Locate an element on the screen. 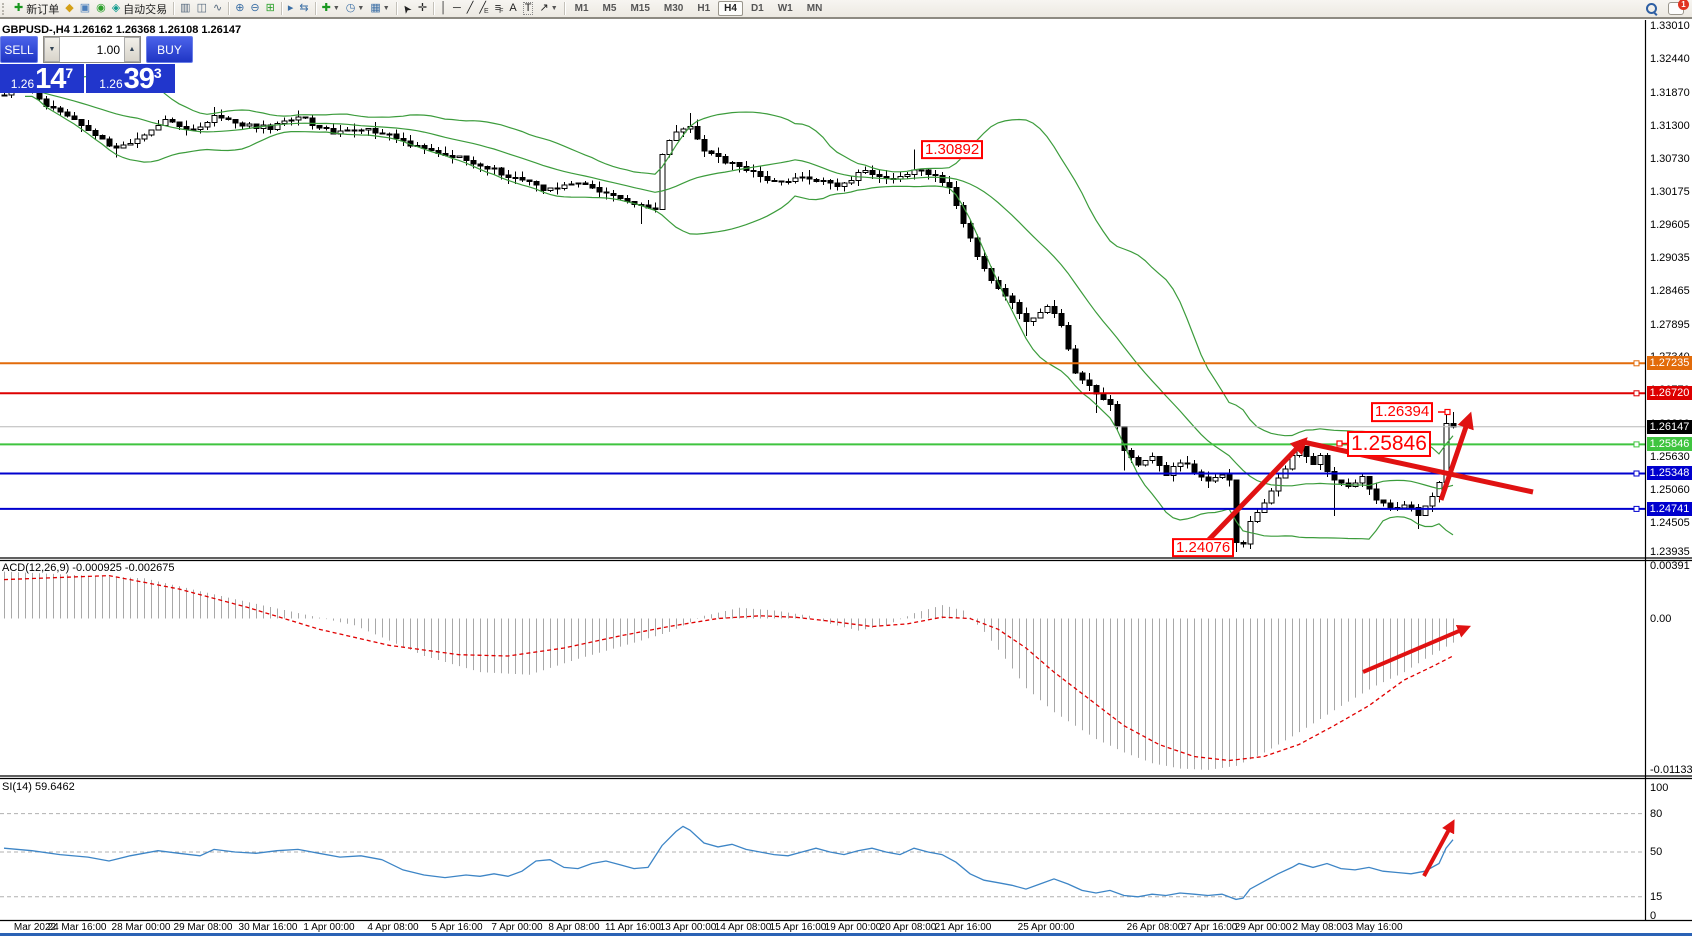  zoom-in-icon: ⊕ is located at coordinates (240, 8).